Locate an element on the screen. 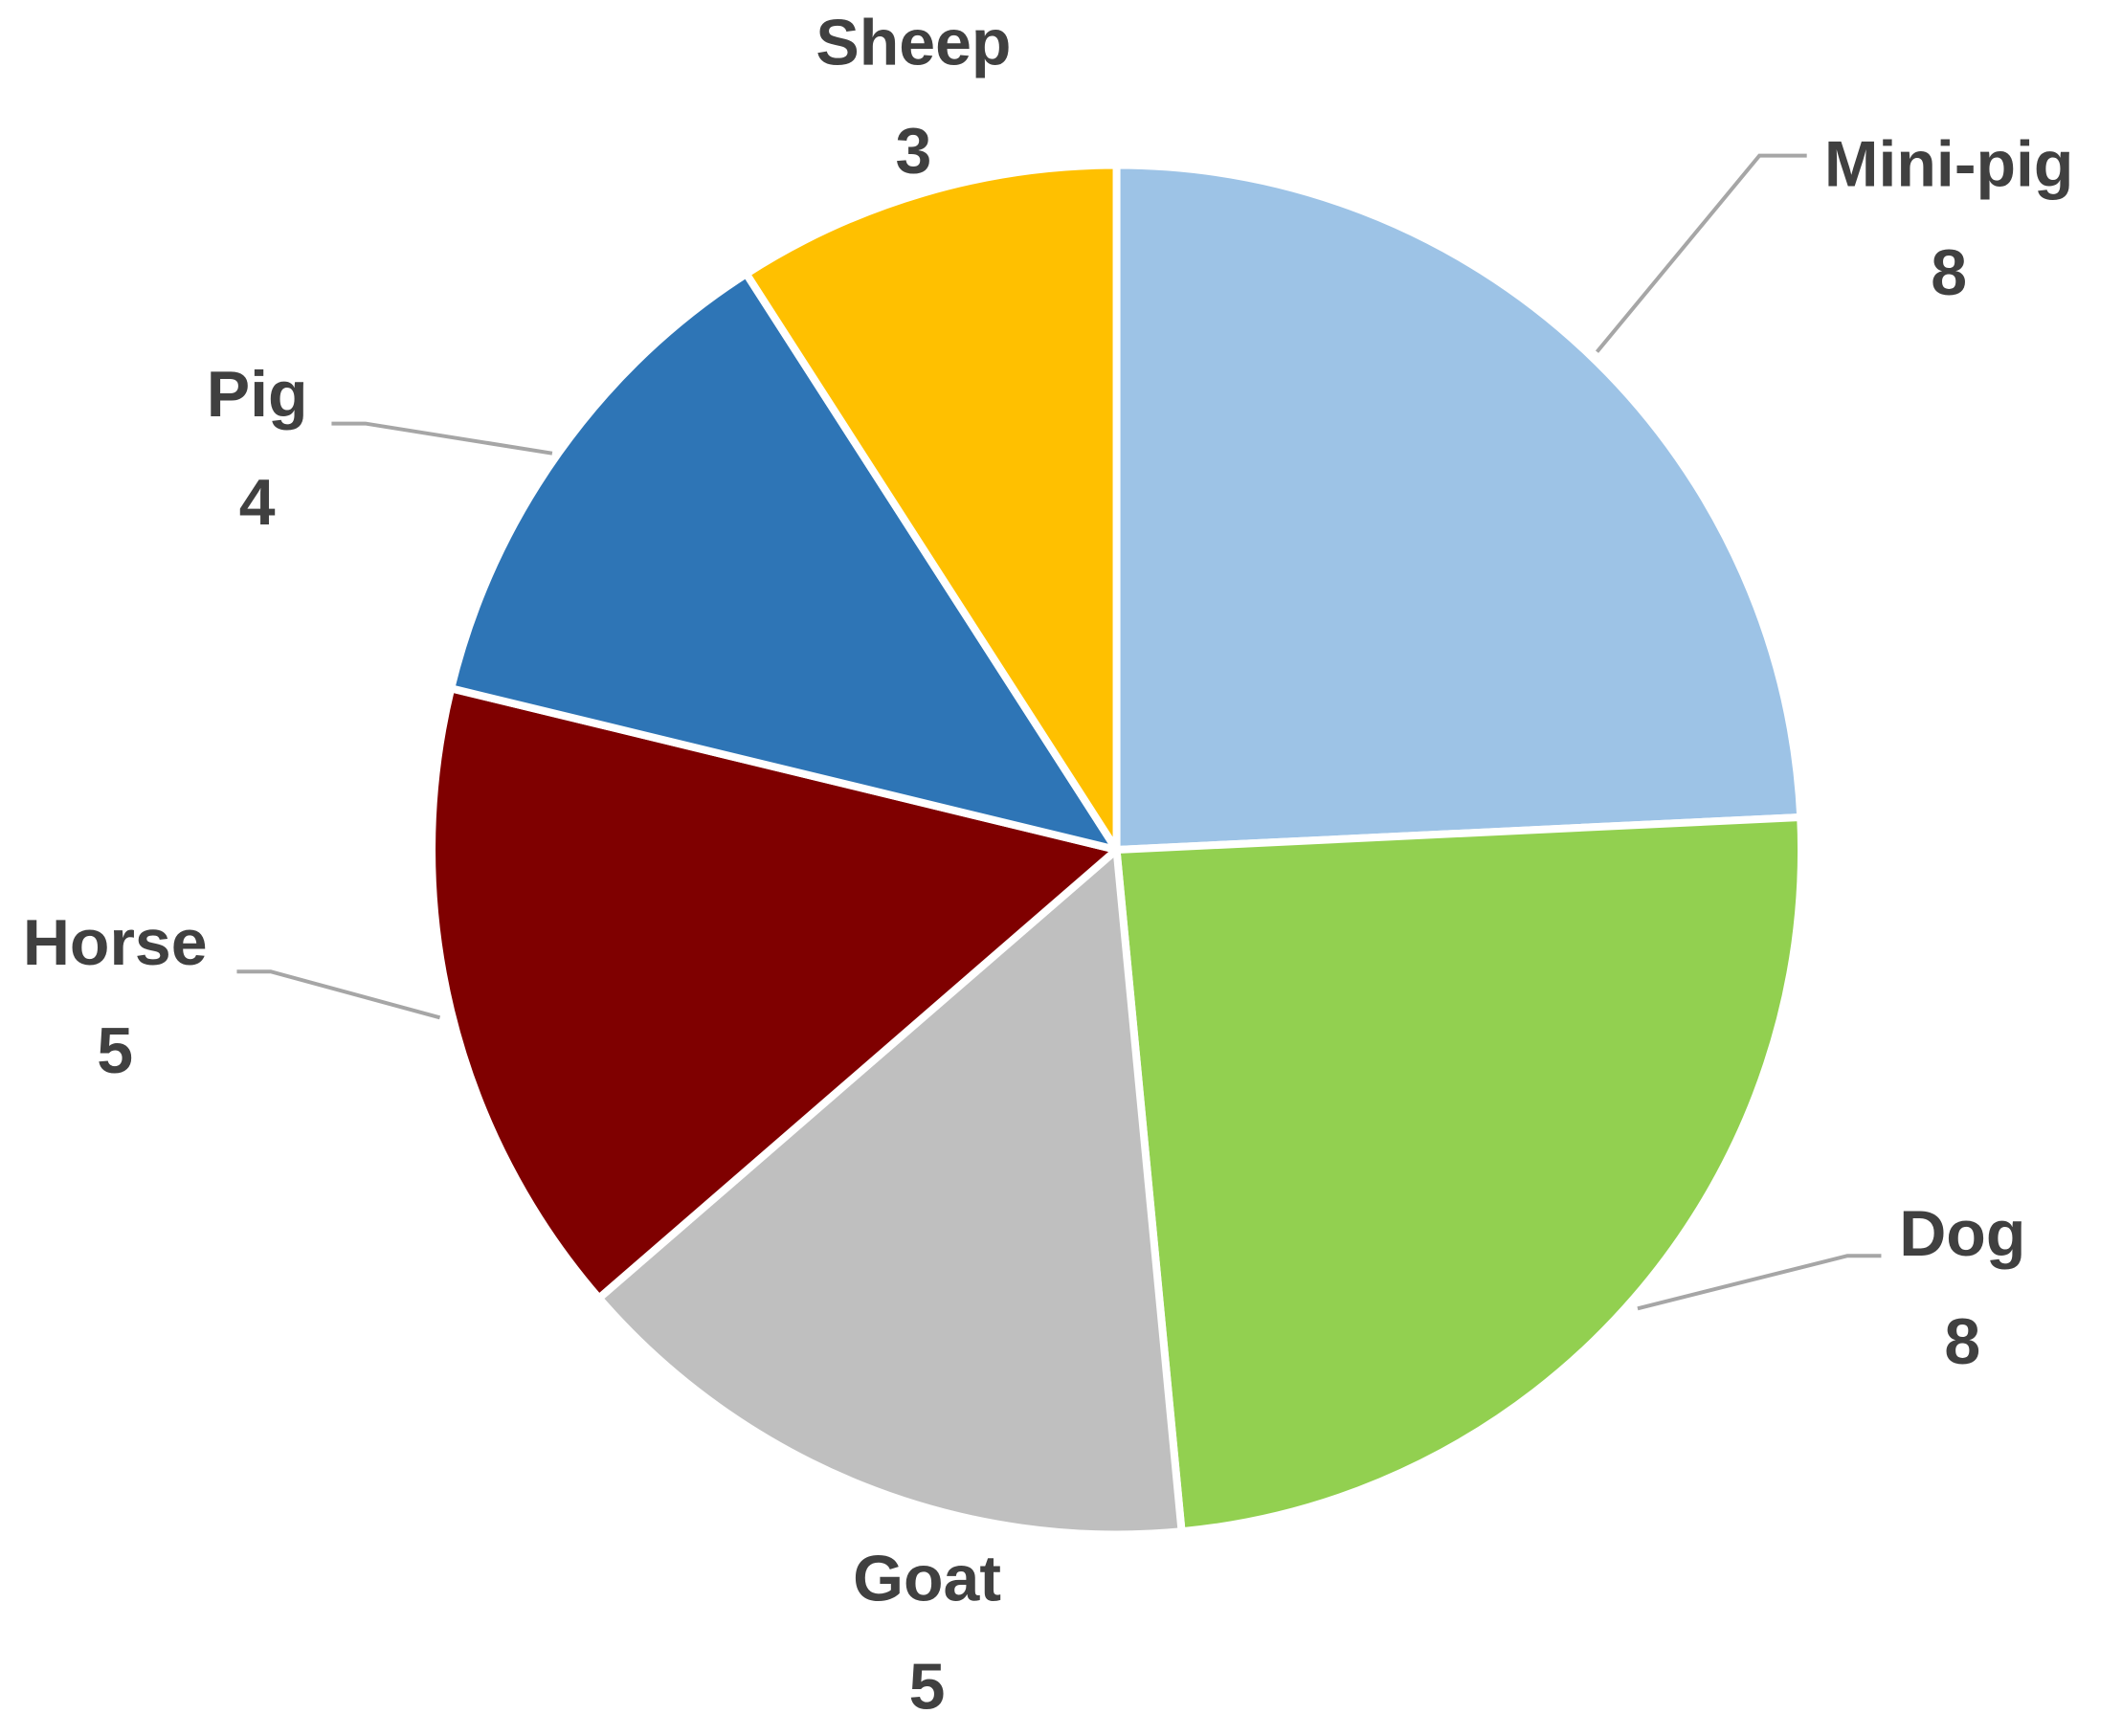 The width and height of the screenshot is (2122, 1736). slice-value: 4 is located at coordinates (257, 502).